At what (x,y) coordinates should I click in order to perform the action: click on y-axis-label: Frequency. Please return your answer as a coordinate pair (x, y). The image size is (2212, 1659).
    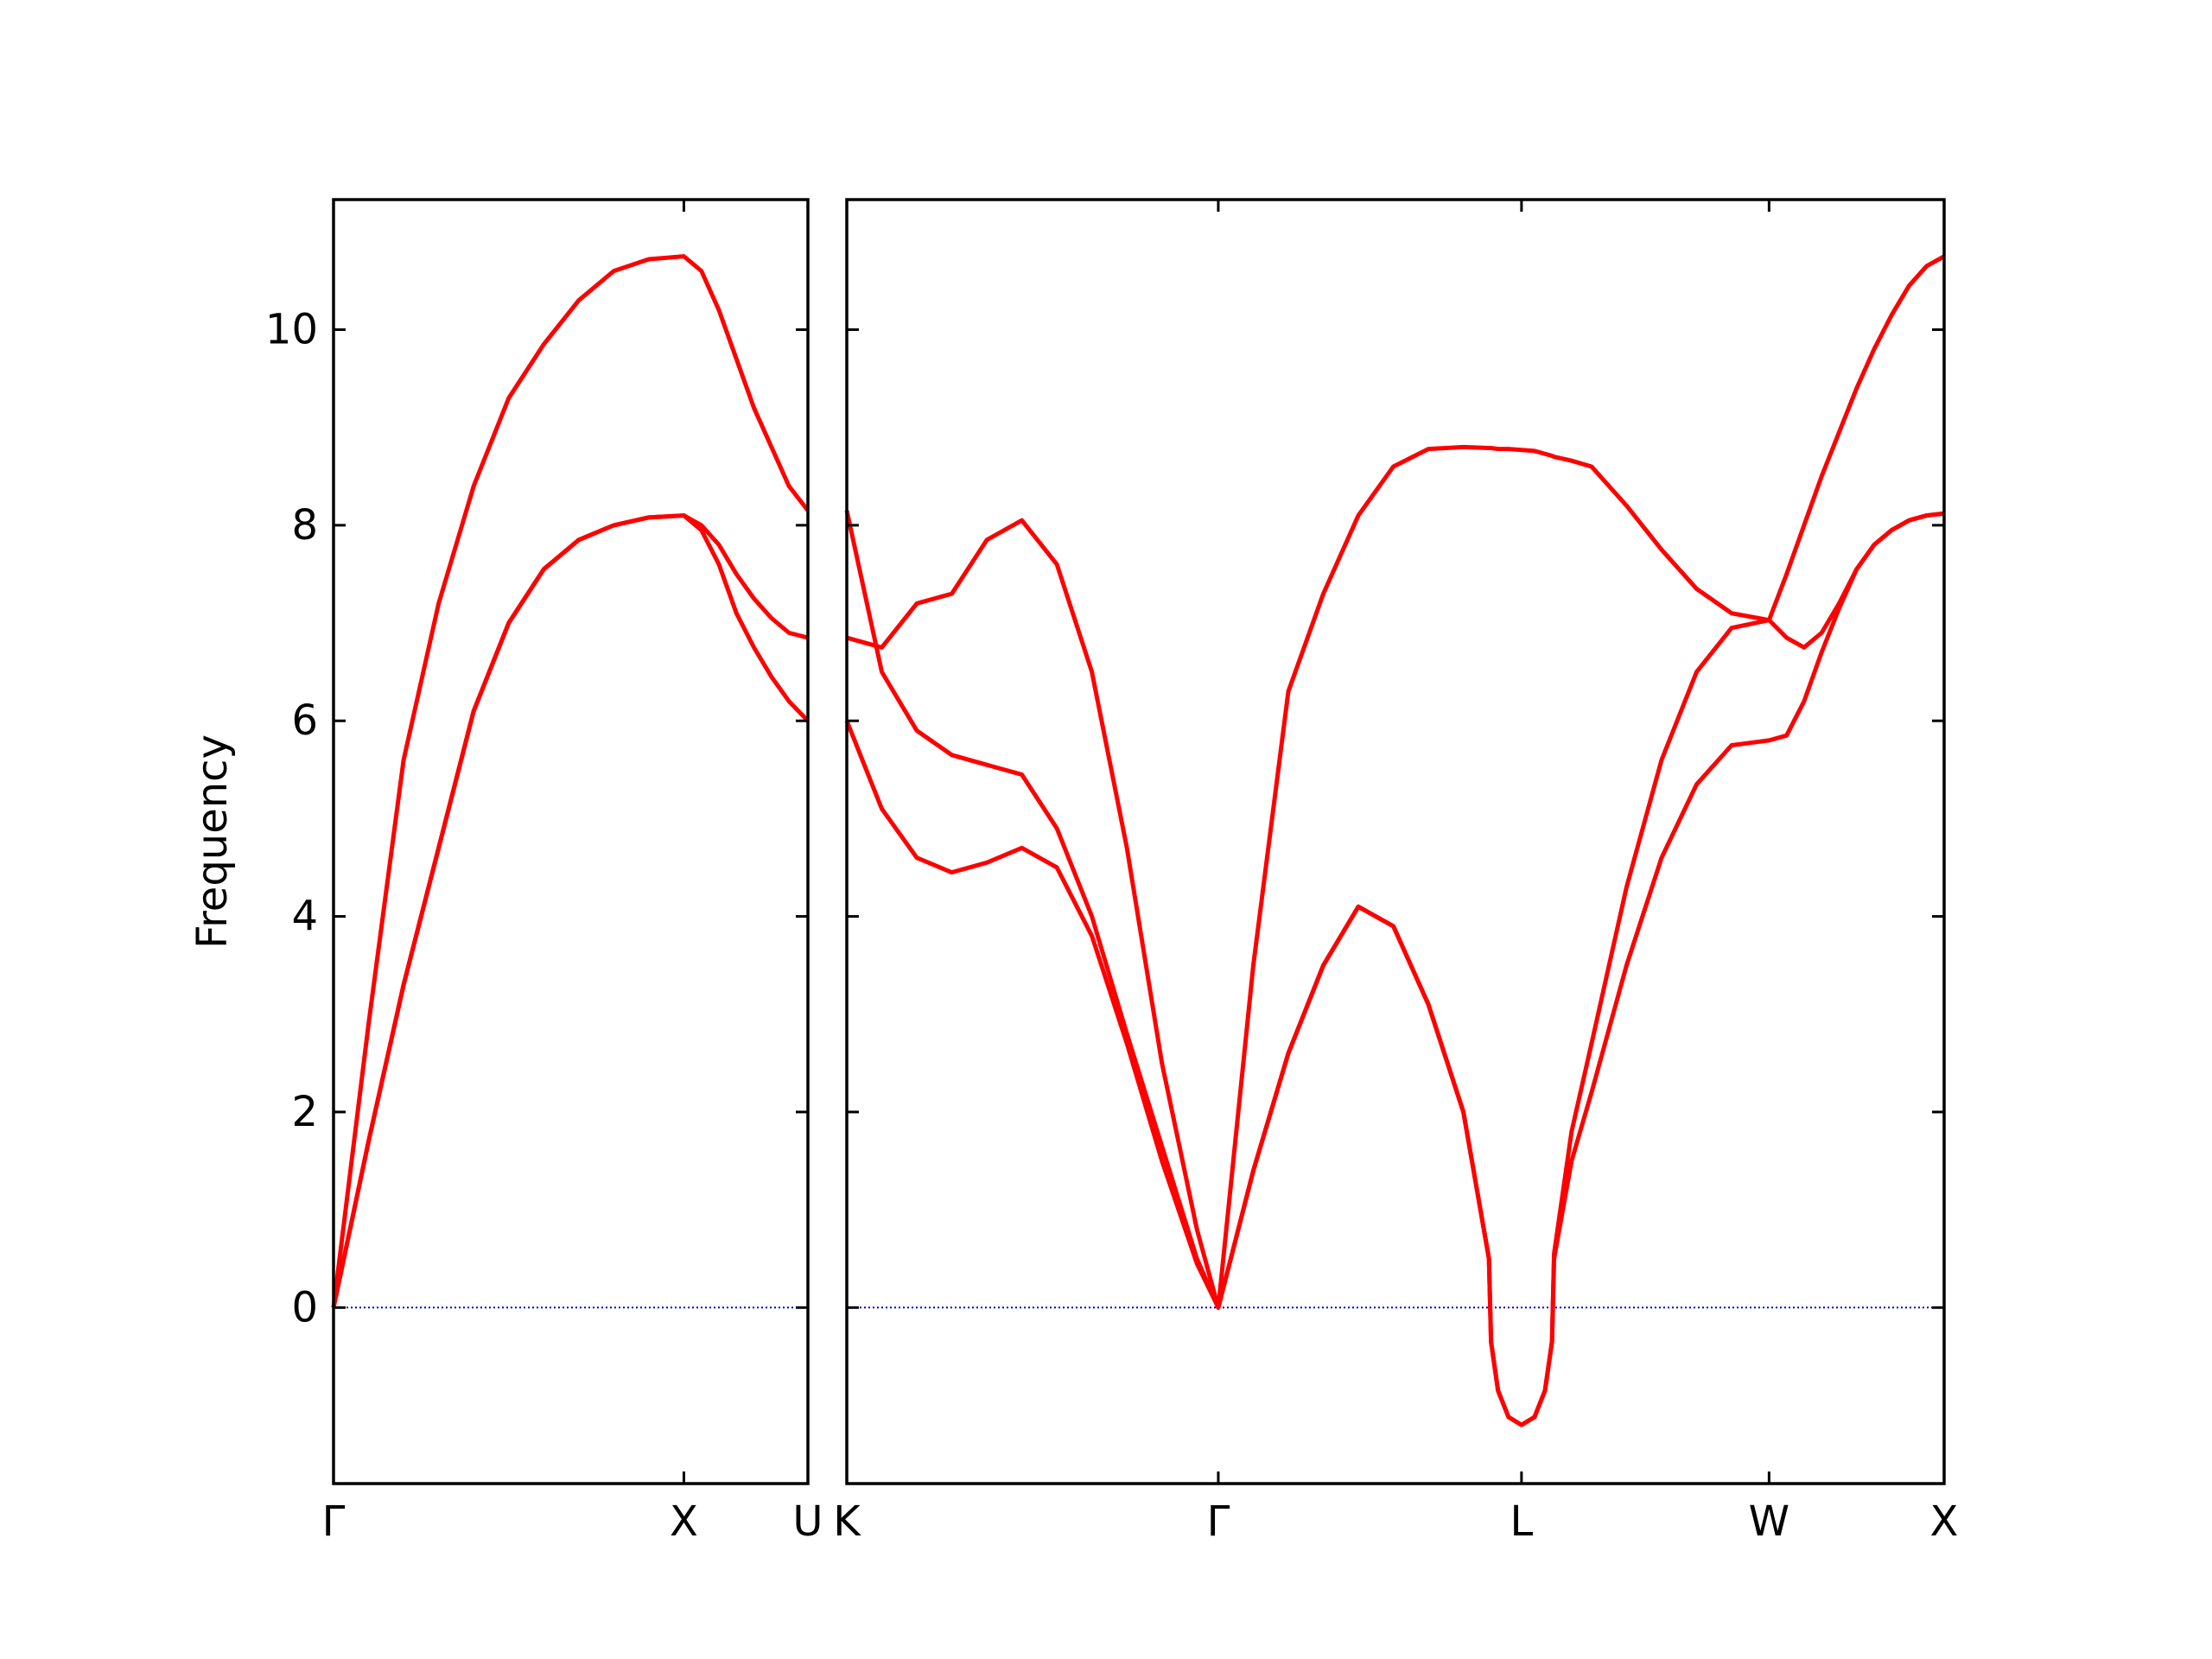
    Looking at the image, I should click on (212, 841).